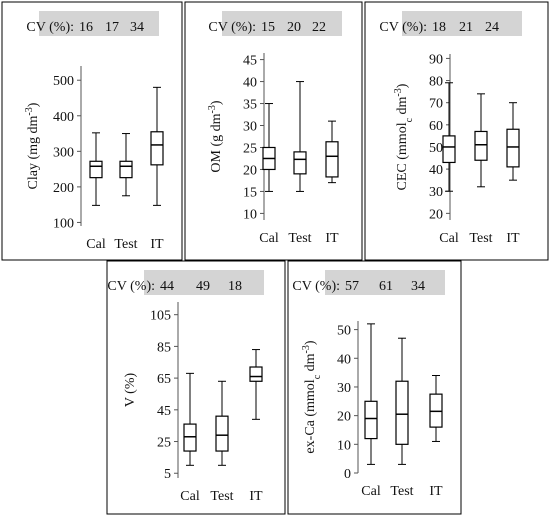 Image resolution: width=550 pixels, height=516 pixels. Describe the element at coordinates (352, 286) in the screenshot. I see `cv-value-cal: 57` at that location.